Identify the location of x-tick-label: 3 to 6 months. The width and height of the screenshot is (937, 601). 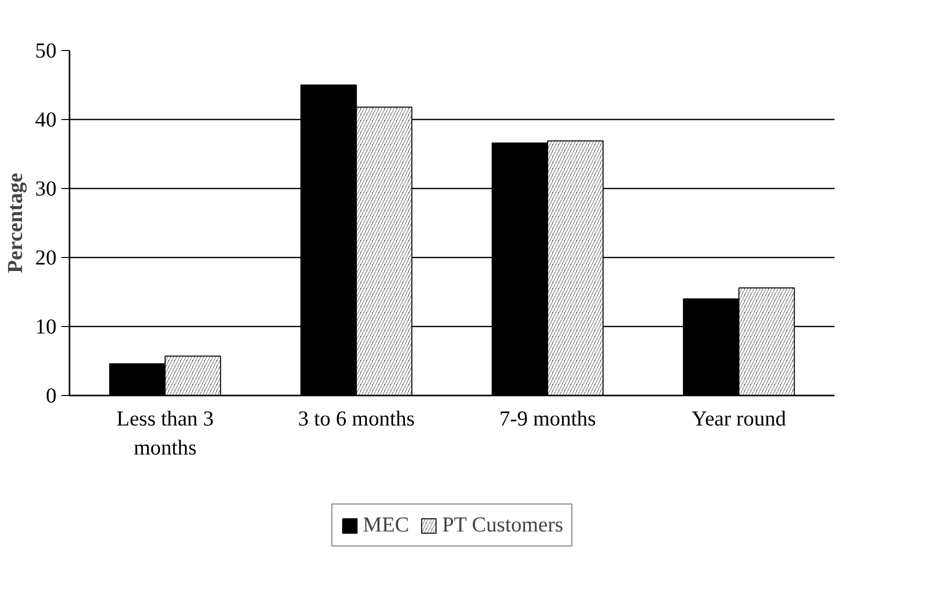
(356, 418).